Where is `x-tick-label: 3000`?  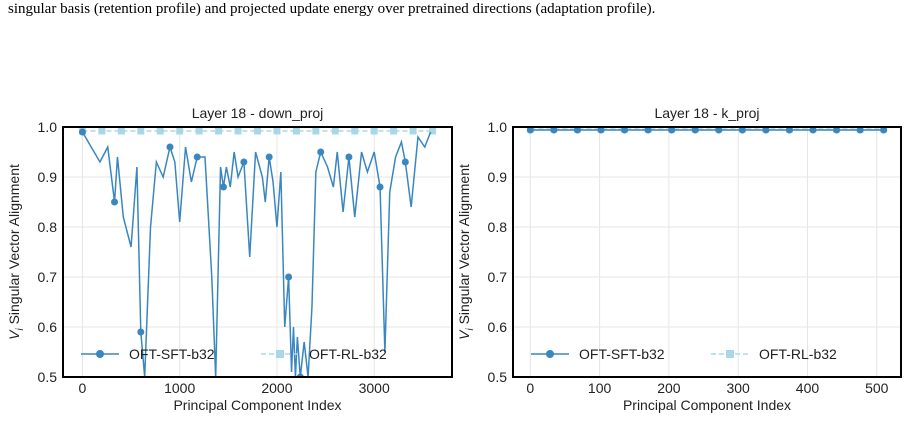 x-tick-label: 3000 is located at coordinates (374, 388).